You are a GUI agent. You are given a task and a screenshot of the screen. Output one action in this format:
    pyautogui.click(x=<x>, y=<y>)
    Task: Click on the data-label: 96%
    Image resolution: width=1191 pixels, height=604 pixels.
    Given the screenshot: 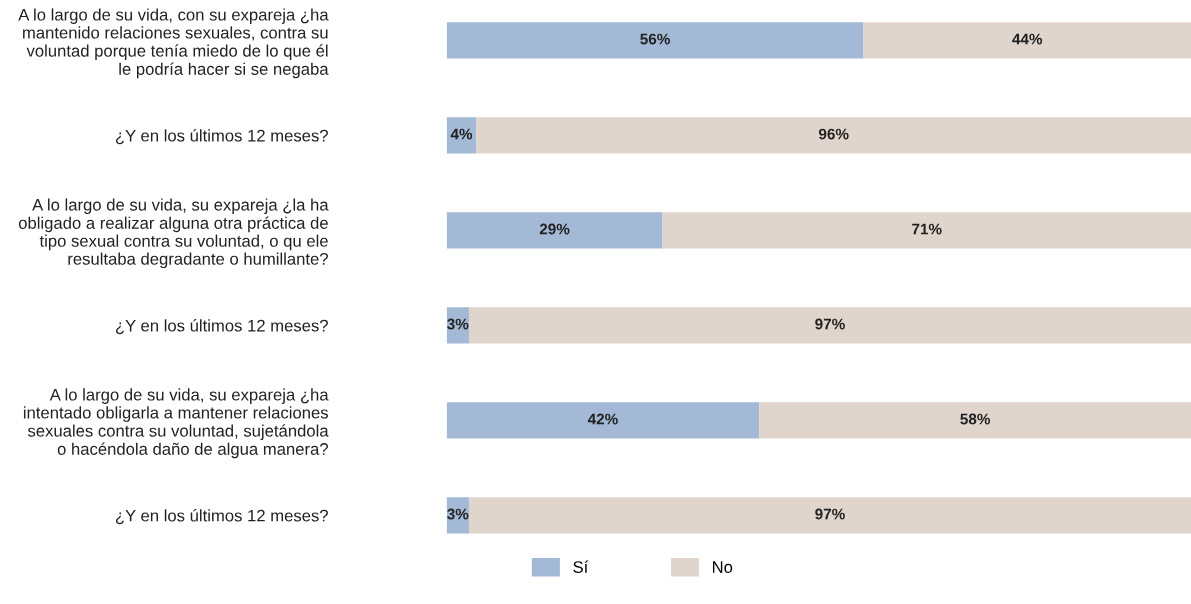 What is the action you would take?
    pyautogui.click(x=833, y=134)
    